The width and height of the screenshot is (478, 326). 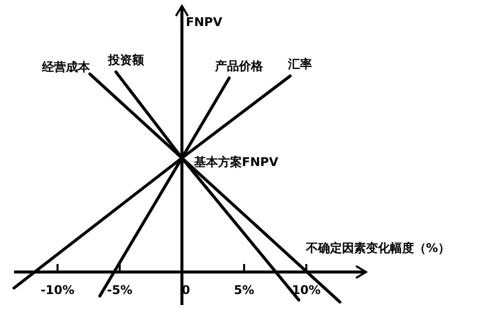 What do you see at coordinates (300, 64) in the screenshot?
I see `series-label: 汇率` at bounding box center [300, 64].